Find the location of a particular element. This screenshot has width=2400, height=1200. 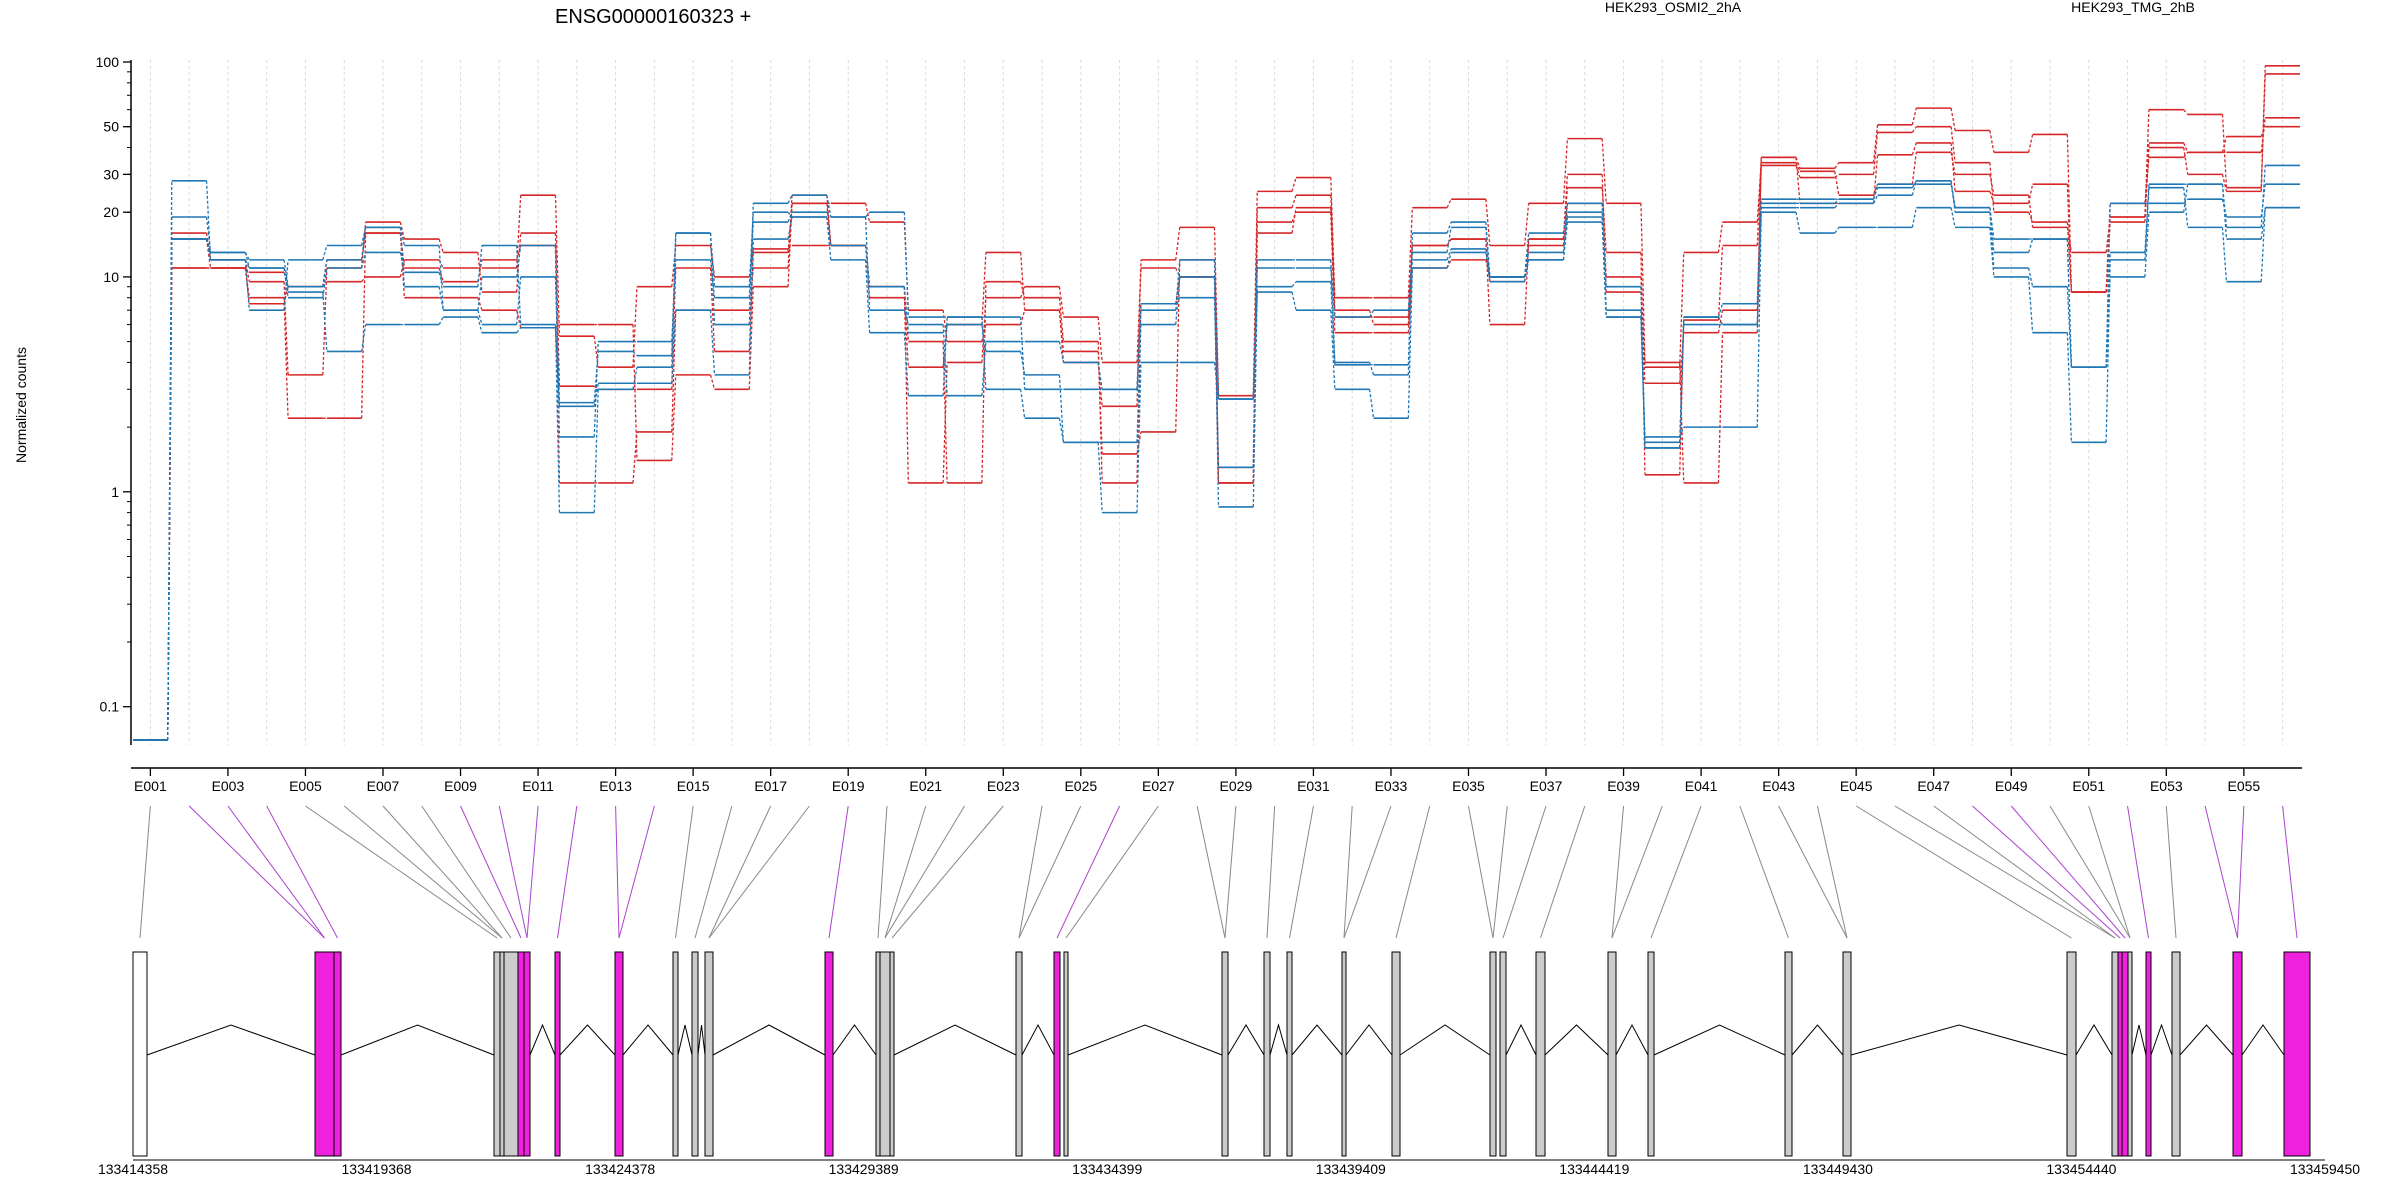

genomic-coordinate-label: 133434399 is located at coordinates (1107, 1169).